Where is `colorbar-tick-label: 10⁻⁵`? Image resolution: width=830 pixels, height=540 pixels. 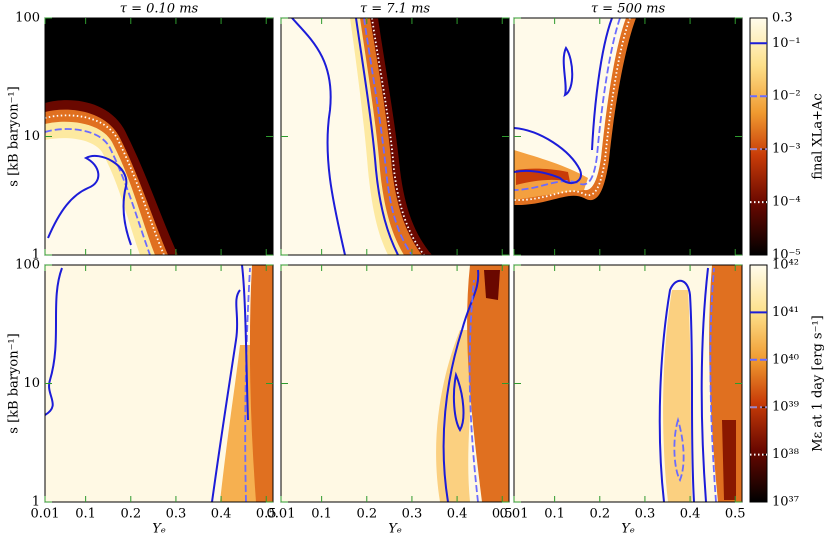
colorbar-tick-label: 10⁻⁵ is located at coordinates (786, 255).